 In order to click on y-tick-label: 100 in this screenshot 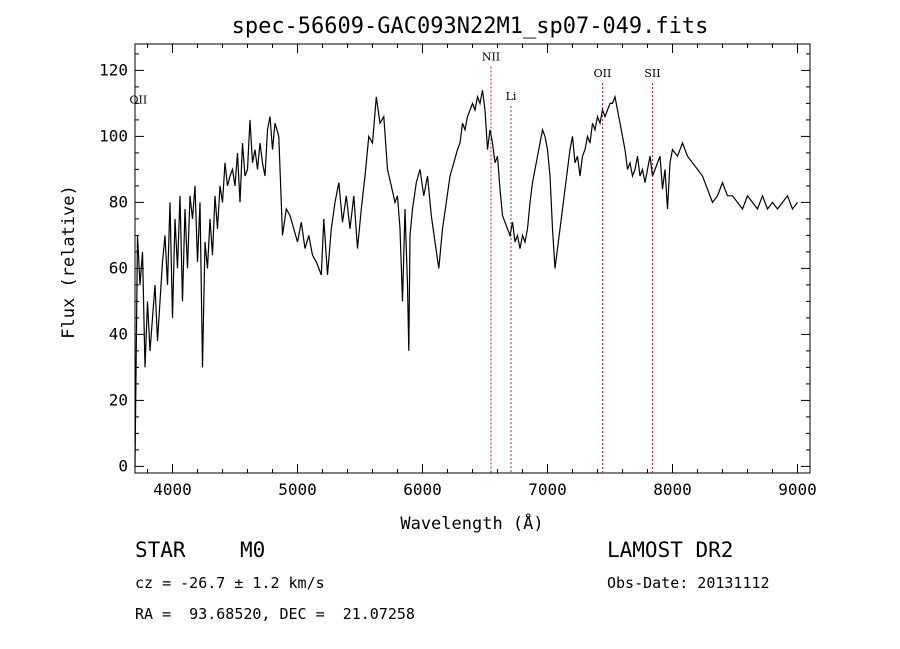, I will do `click(113, 135)`.